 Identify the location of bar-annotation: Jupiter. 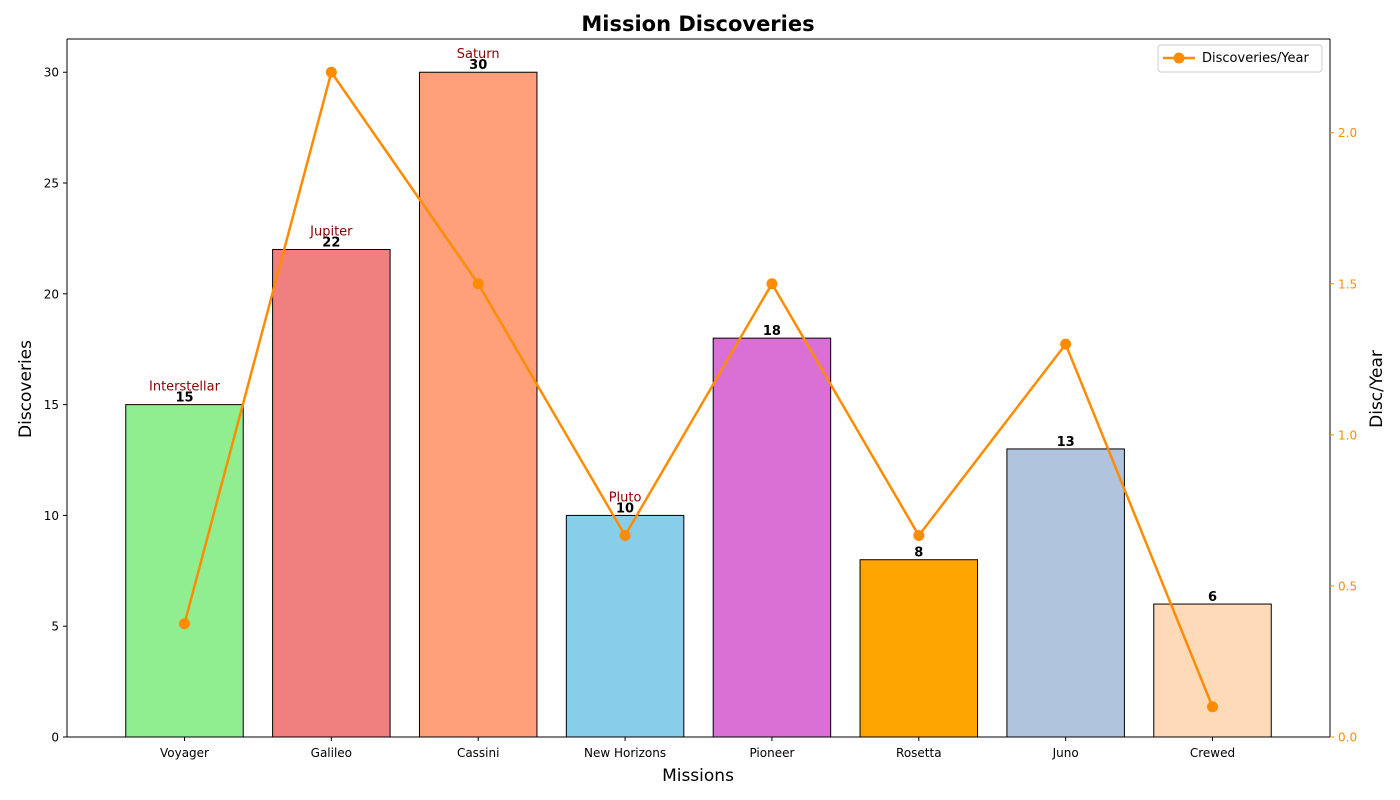
(331, 232).